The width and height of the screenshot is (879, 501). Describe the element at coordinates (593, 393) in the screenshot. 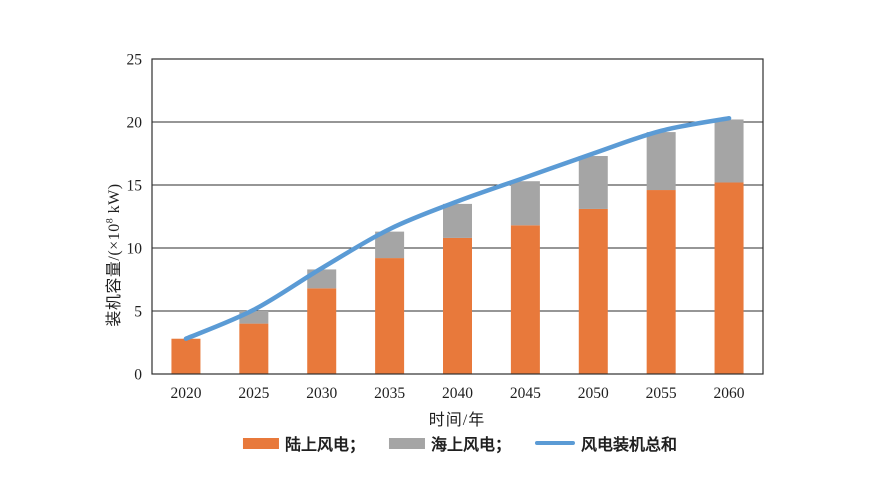

I see `svg-text: 2050` at that location.